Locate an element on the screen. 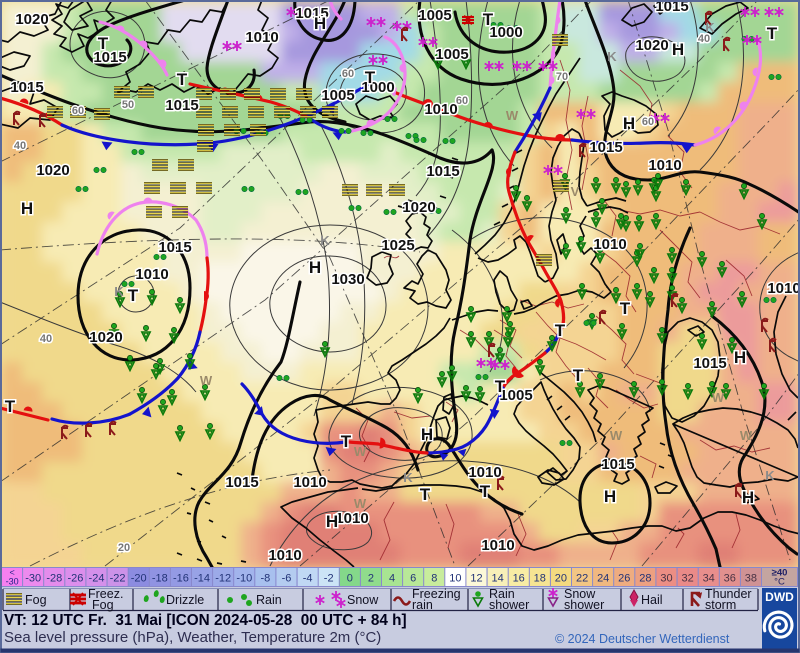 This screenshot has height=653, width=800. svg-text: Drizzle is located at coordinates (185, 600).